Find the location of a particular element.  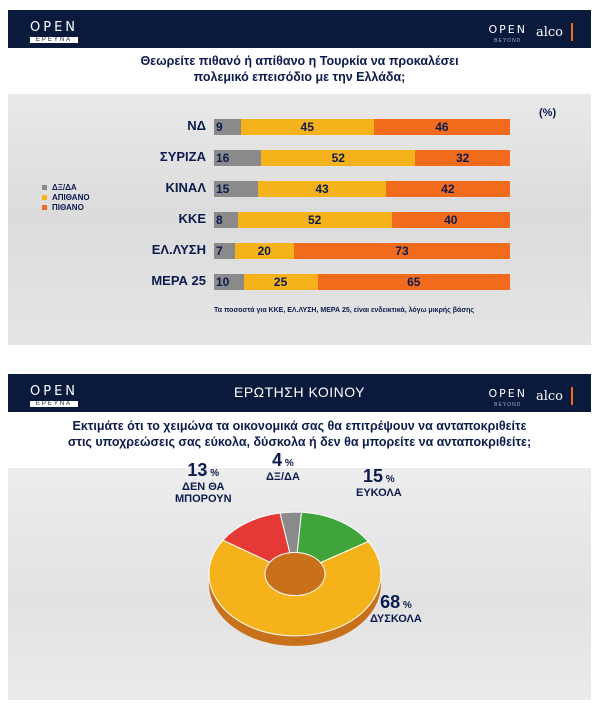

donut-category-label: ΜΠΟΡΟΥΝ is located at coordinates (203, 499).